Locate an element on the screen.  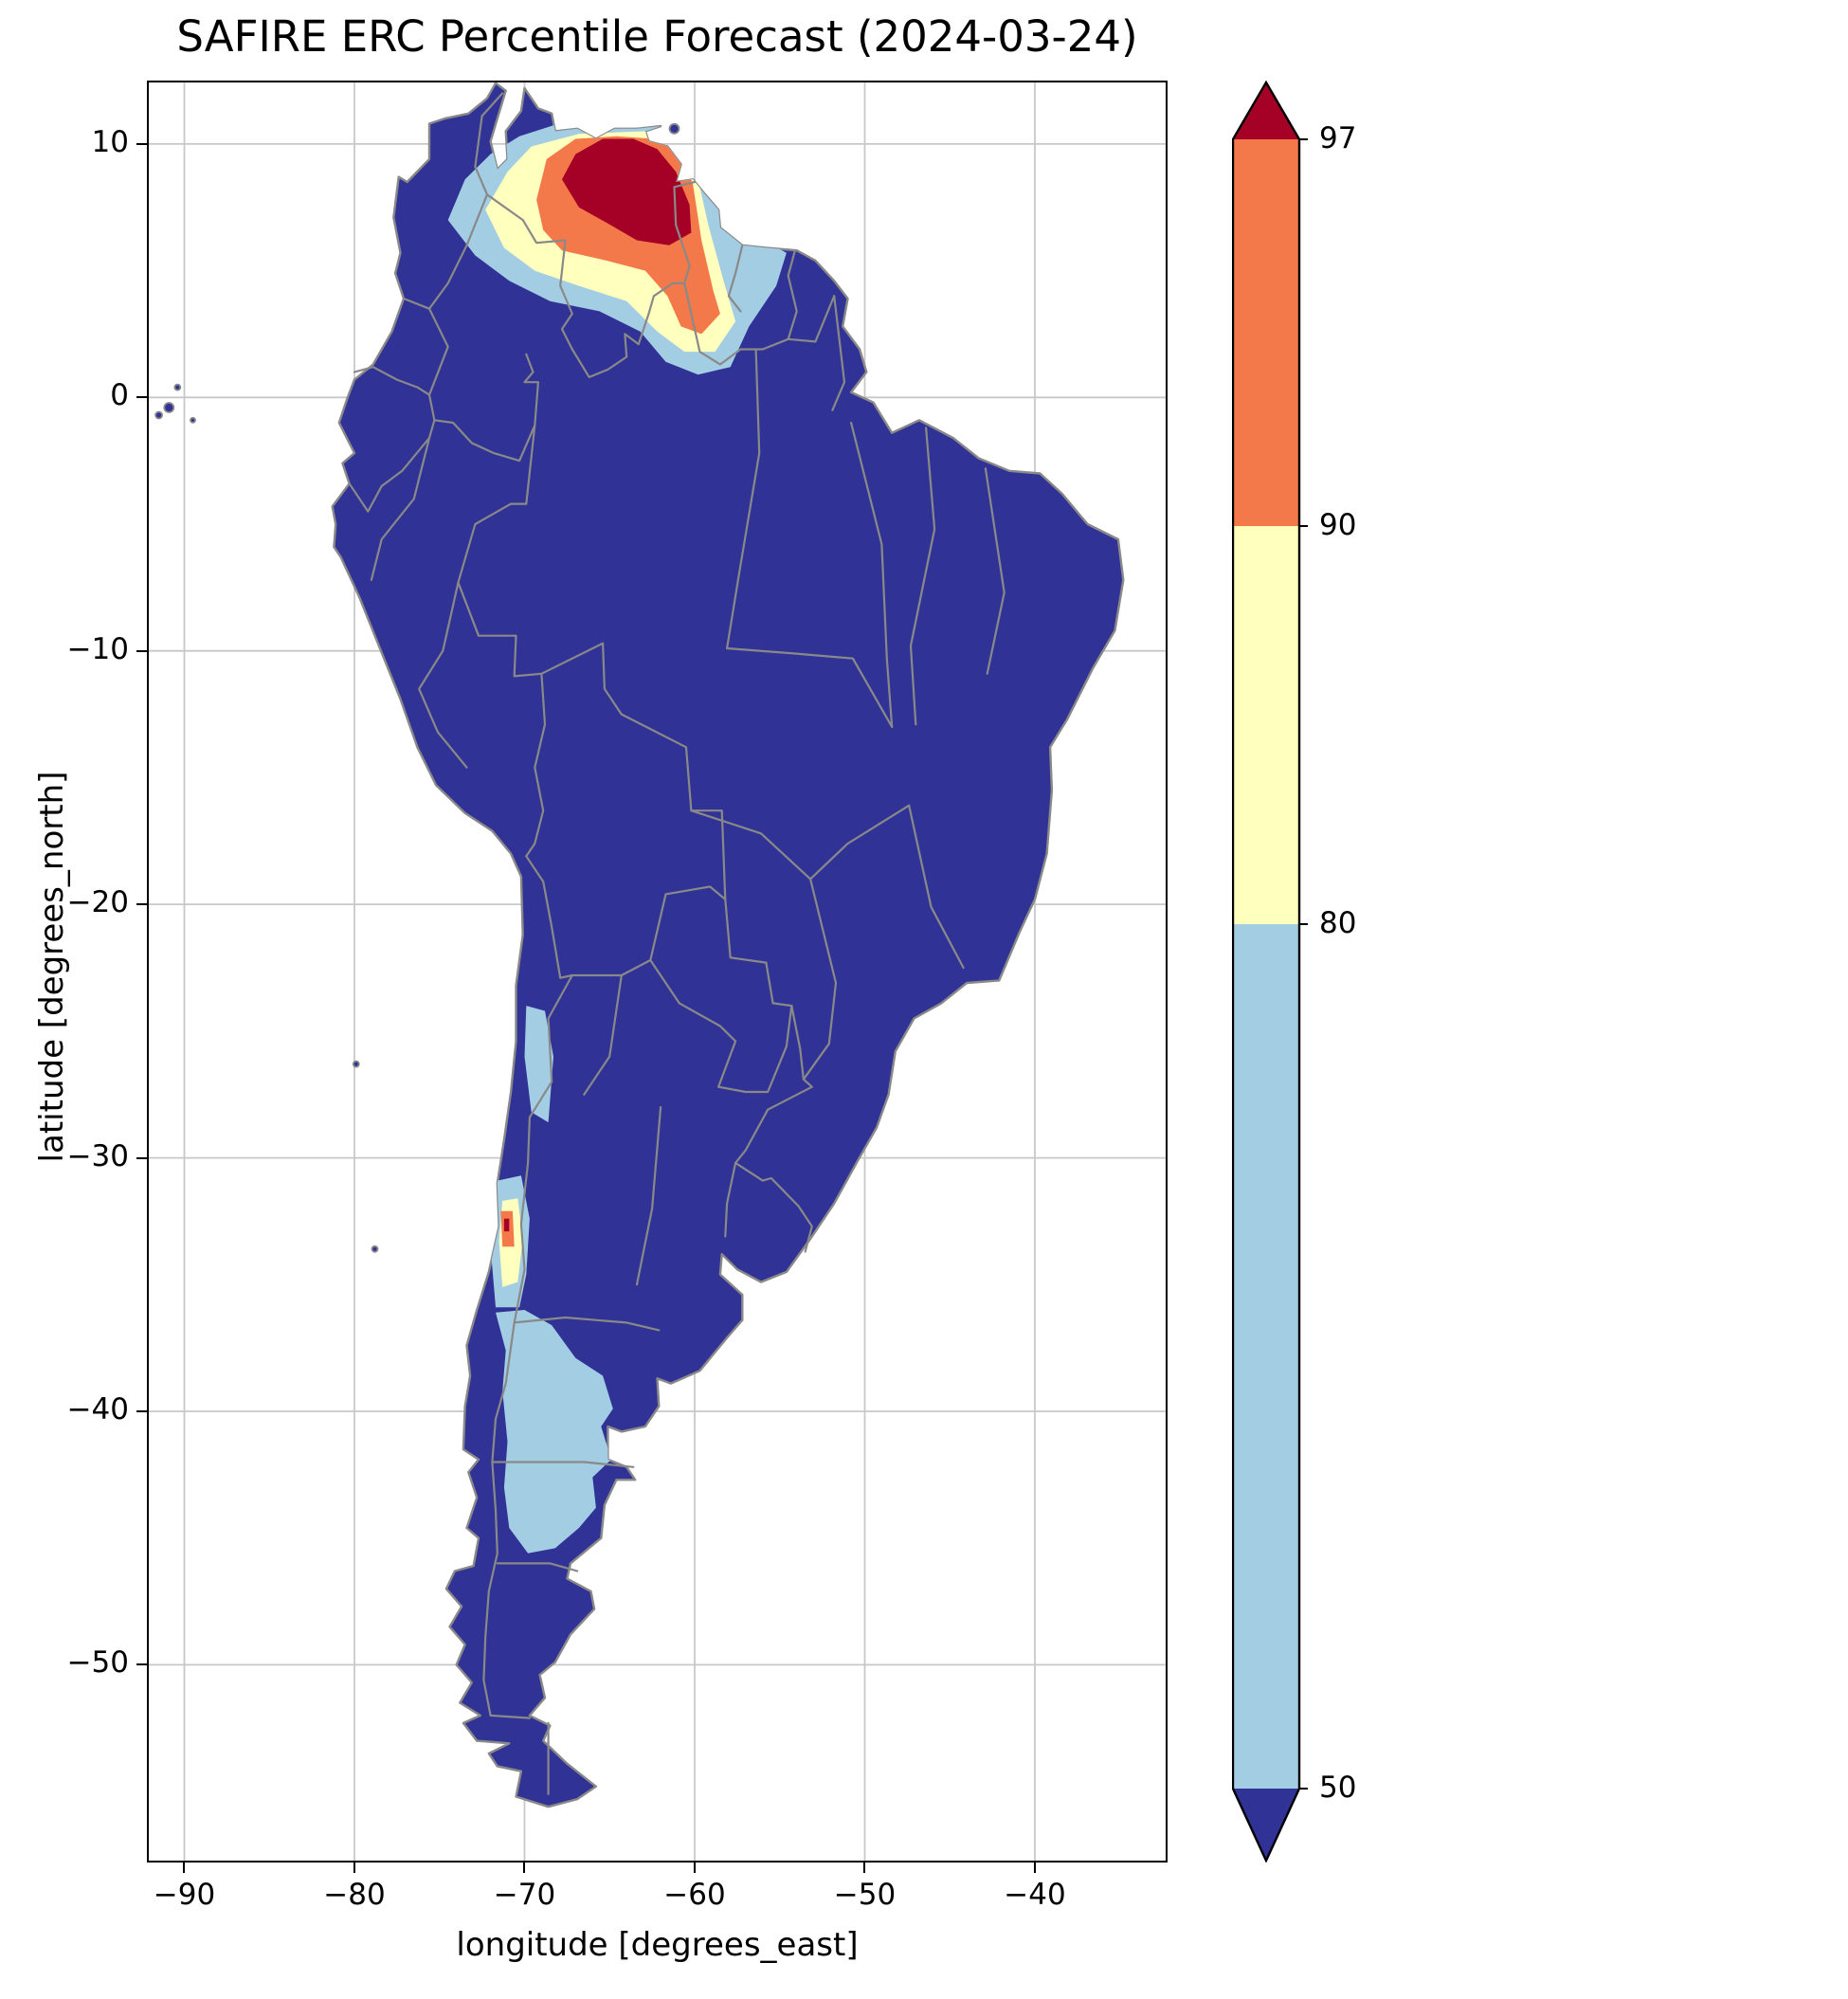
x-tick-label: −90 is located at coordinates (184, 1895).